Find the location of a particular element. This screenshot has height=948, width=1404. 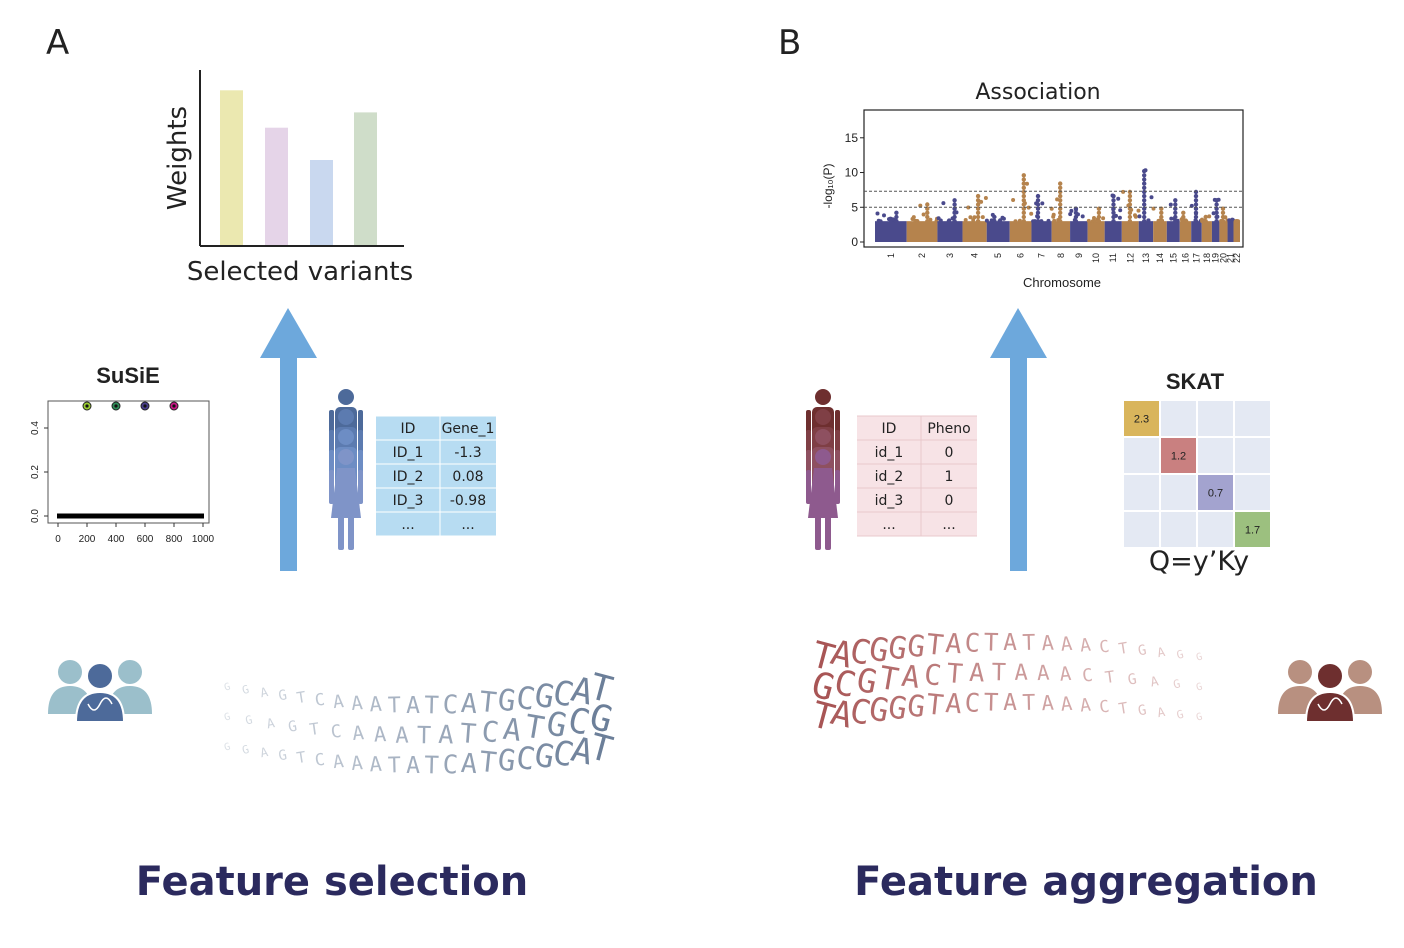

chrom-tick-label: 8 is located at coordinates (1061, 255).